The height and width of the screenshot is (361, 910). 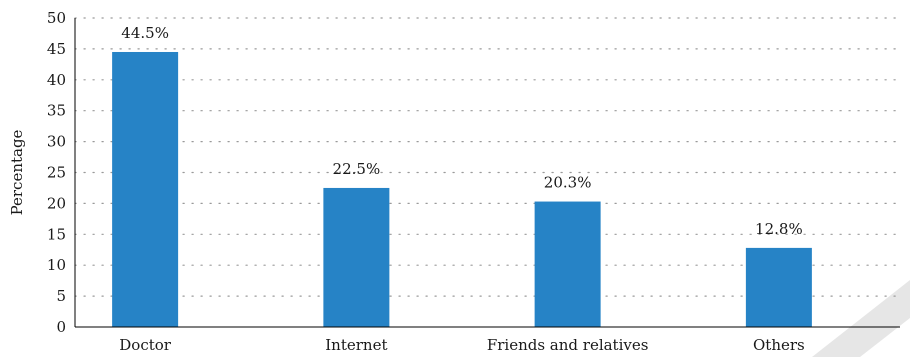 What do you see at coordinates (356, 345) in the screenshot?
I see `x-category-label: Internet` at bounding box center [356, 345].